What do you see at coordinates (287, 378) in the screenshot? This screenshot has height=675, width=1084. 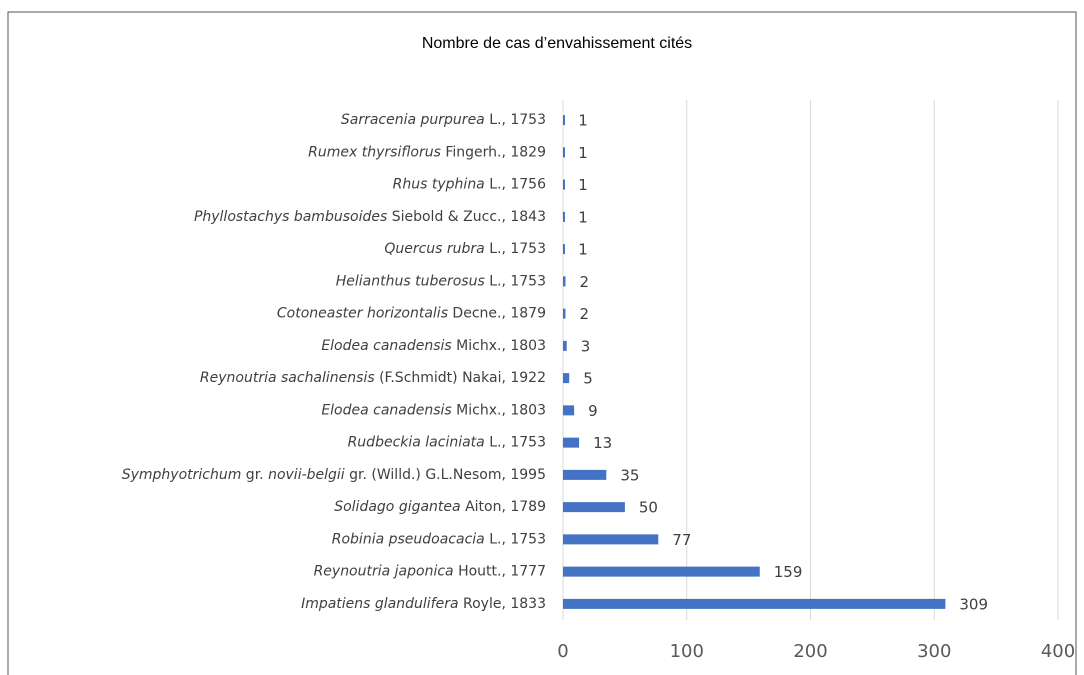 I see `label-part: Reynoutria sachalinensis` at bounding box center [287, 378].